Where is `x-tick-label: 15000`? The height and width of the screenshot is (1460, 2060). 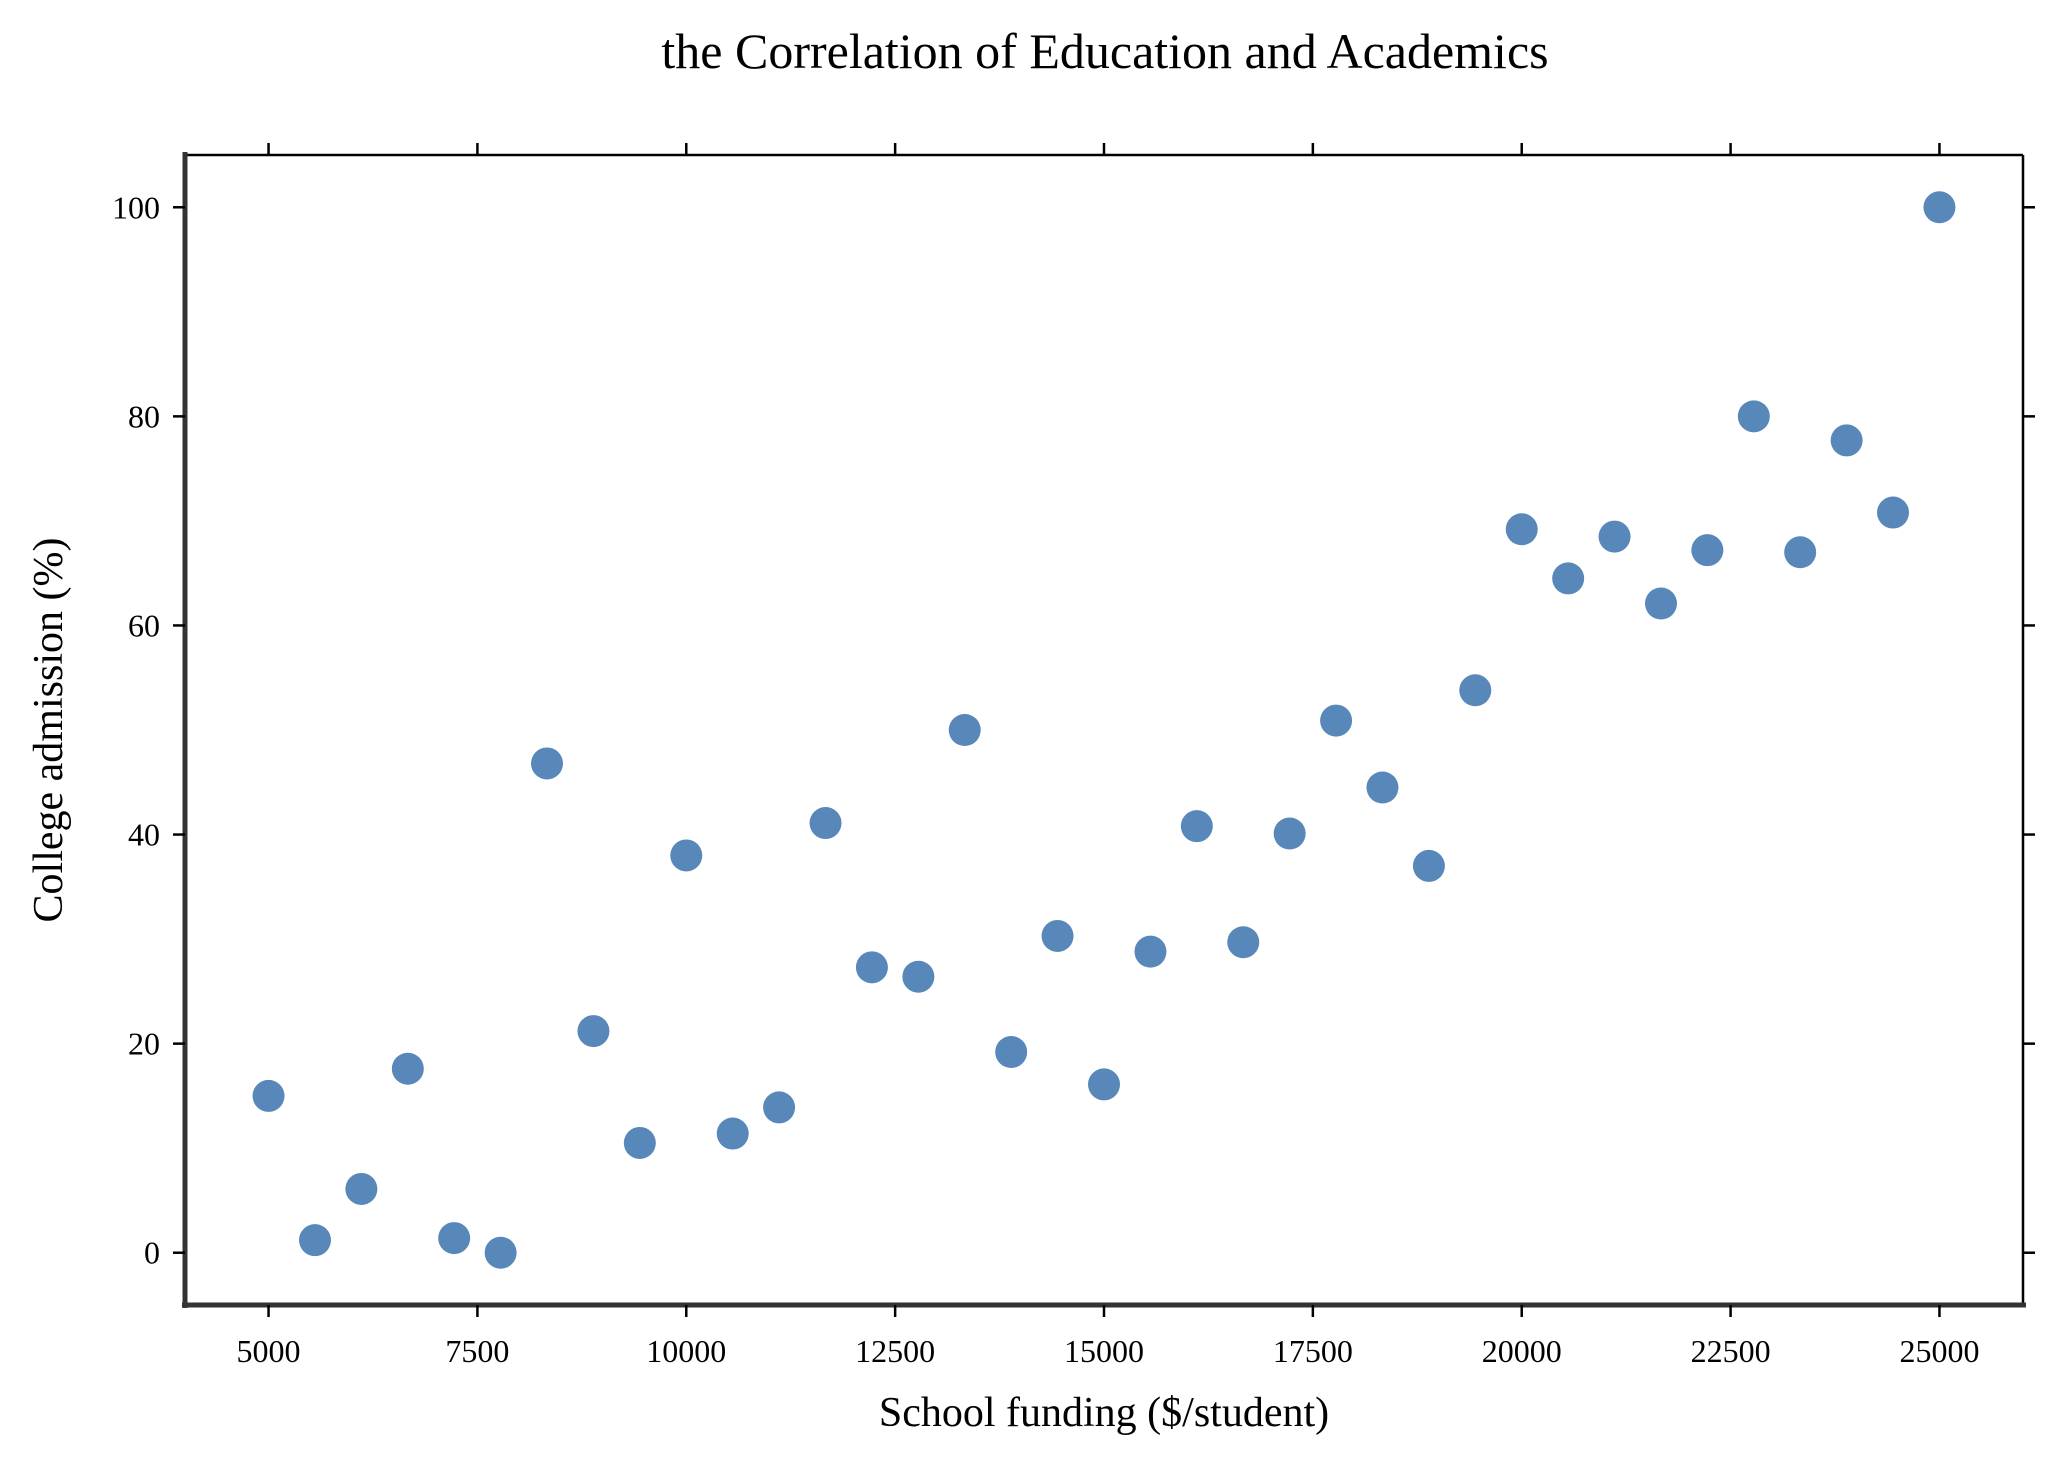 x-tick-label: 15000 is located at coordinates (1104, 1351).